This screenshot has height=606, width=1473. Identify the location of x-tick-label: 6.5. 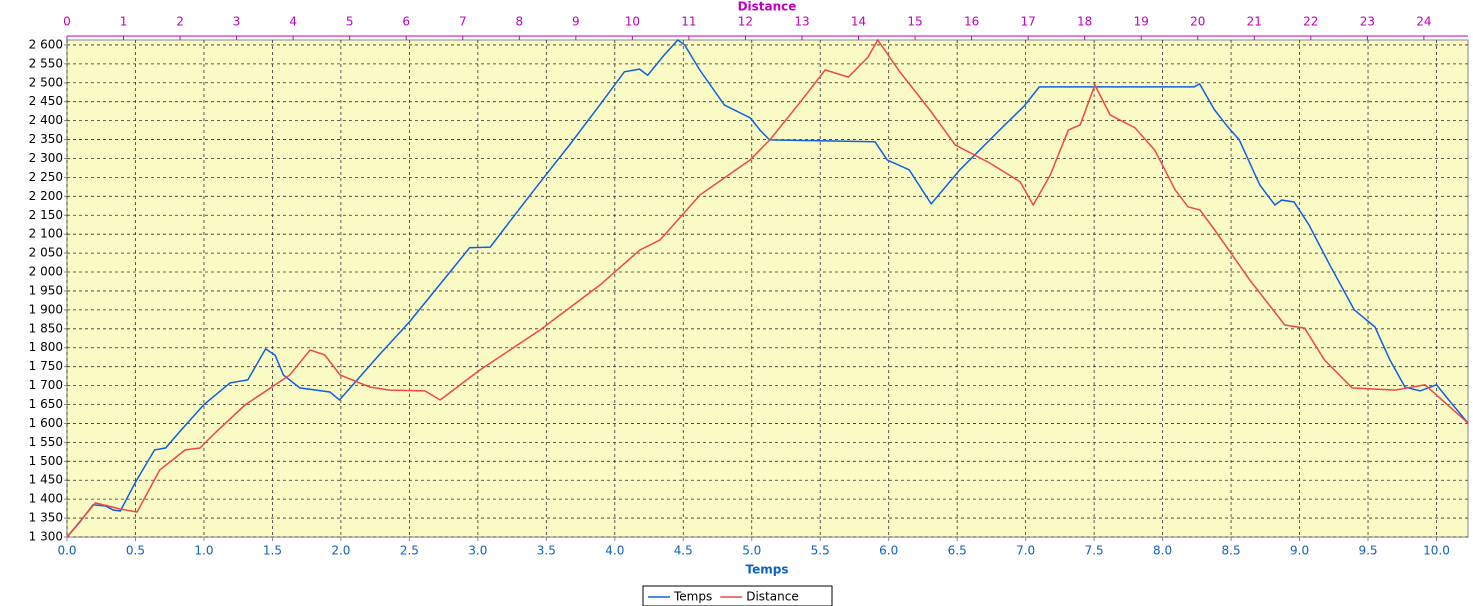
(957, 551).